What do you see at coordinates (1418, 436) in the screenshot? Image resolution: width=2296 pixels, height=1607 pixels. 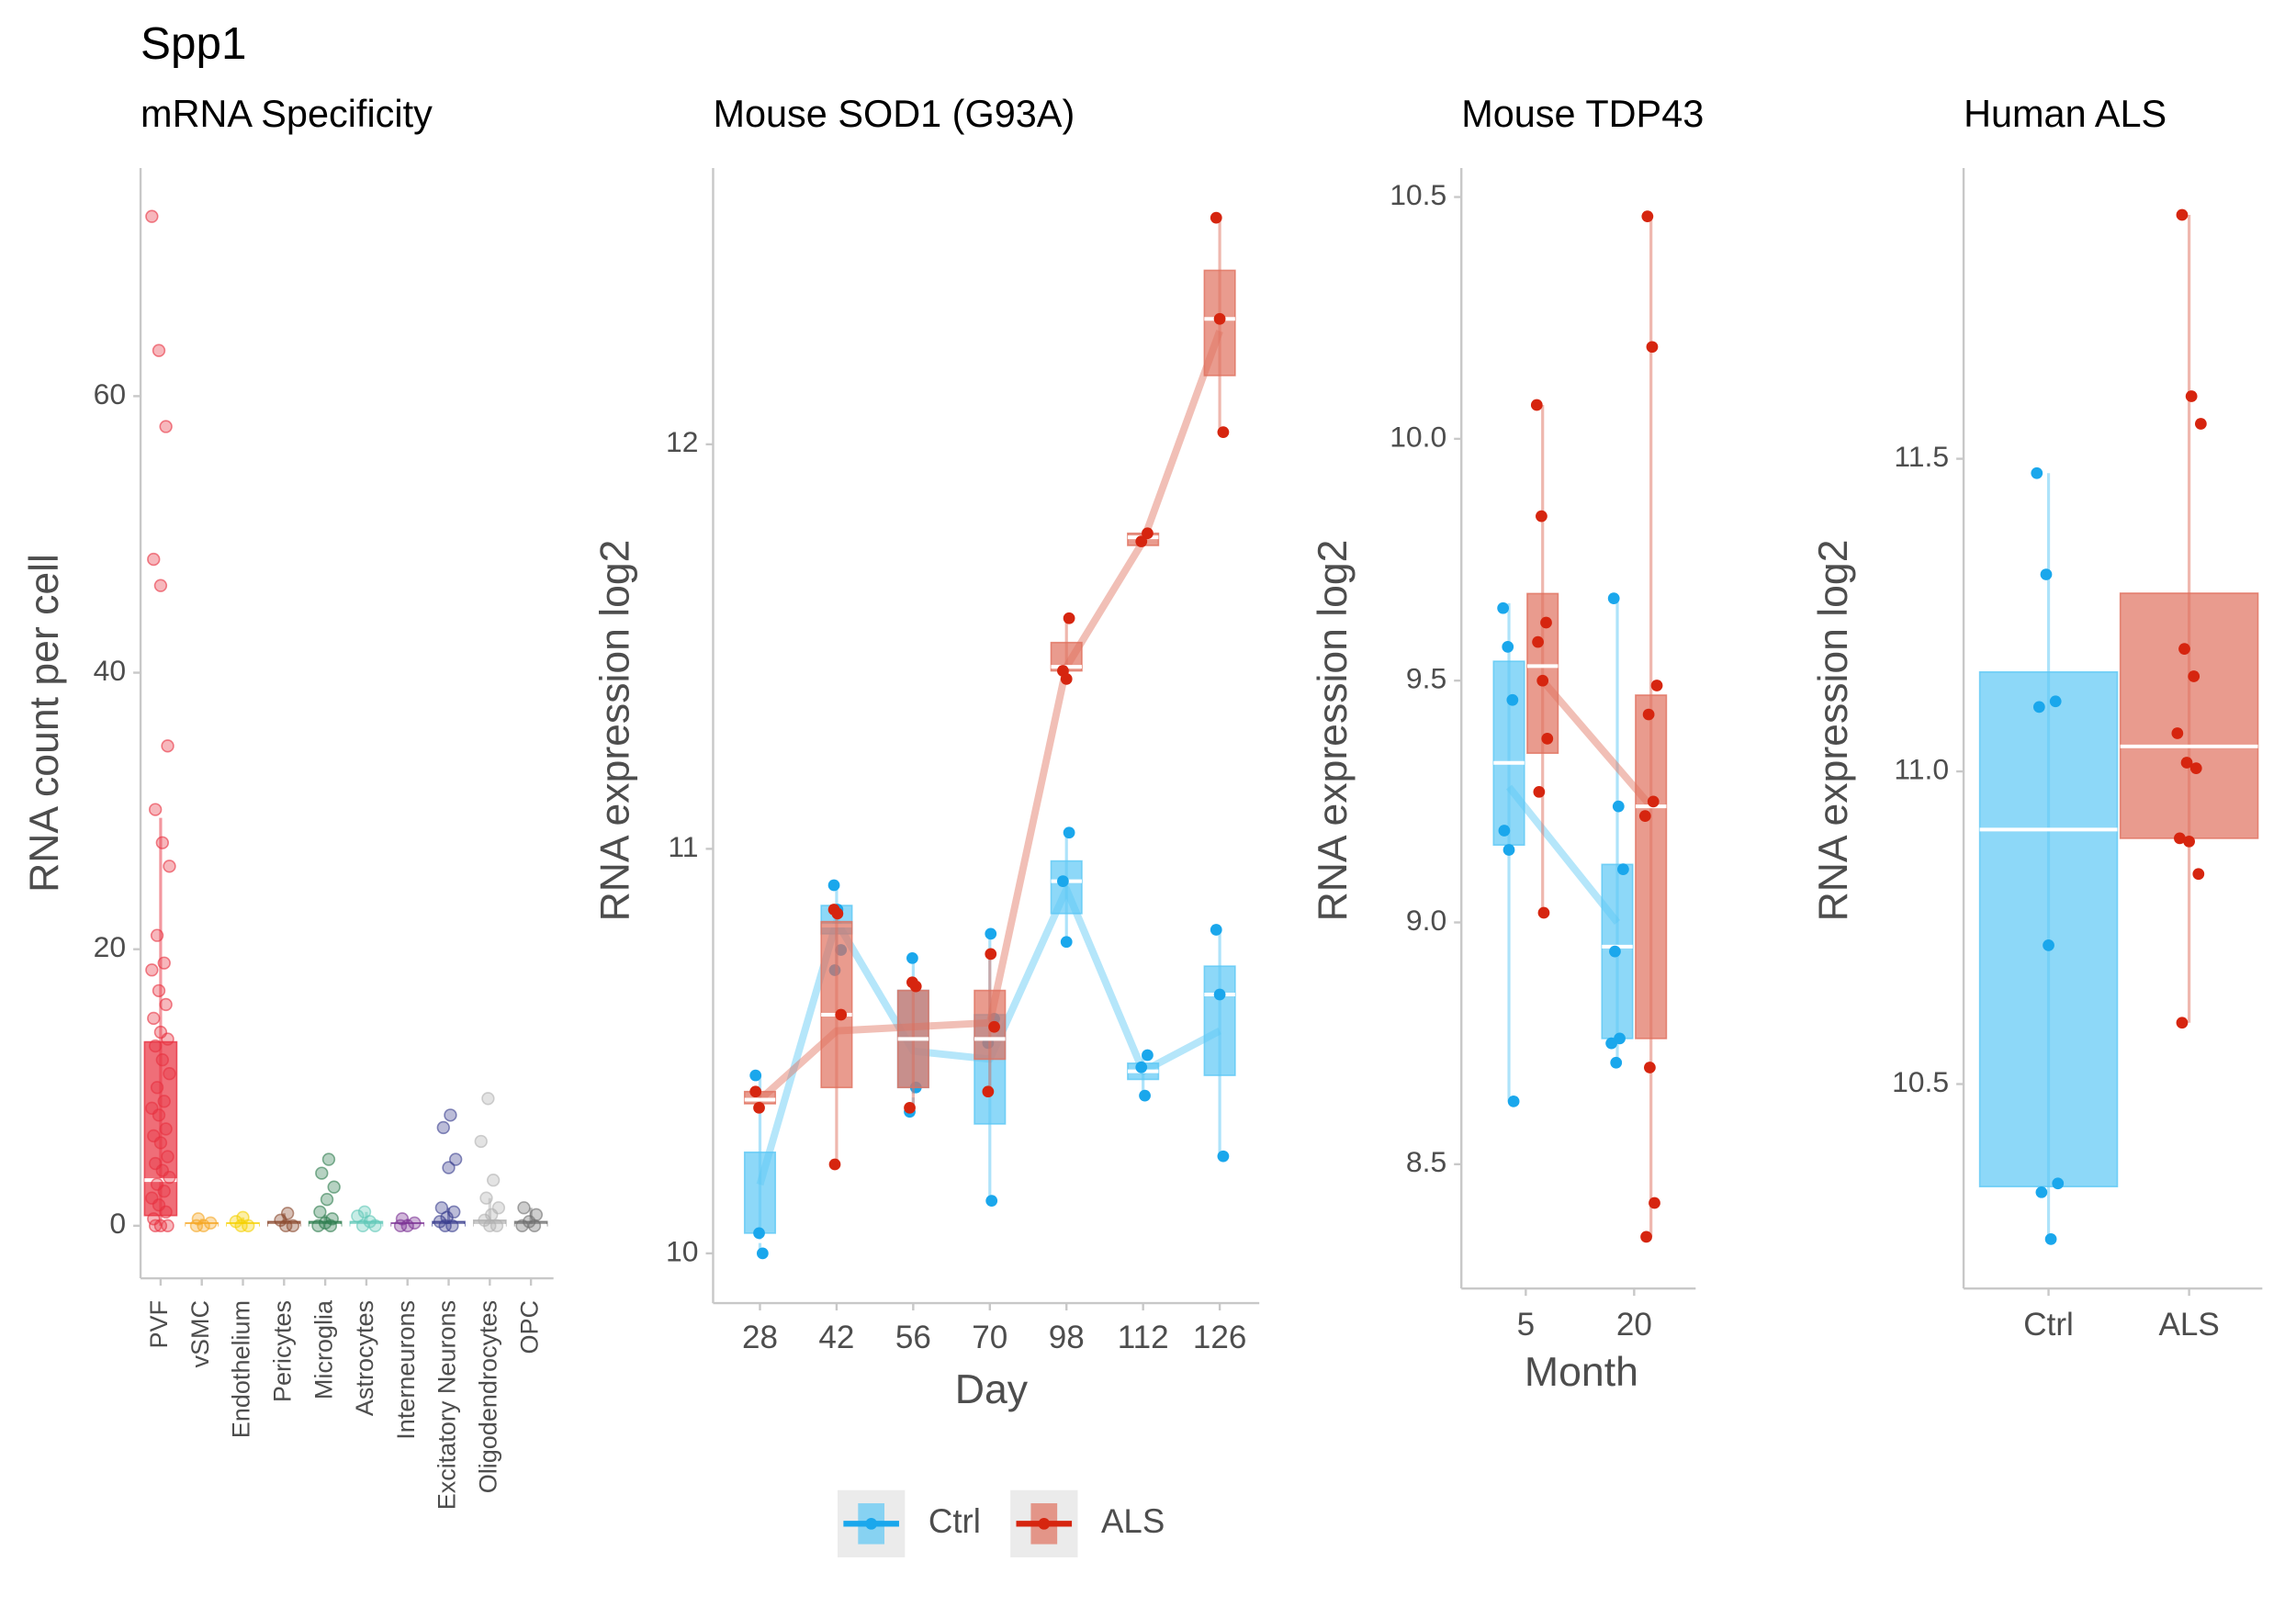 I see `y-tick-label: 10.0` at bounding box center [1418, 436].